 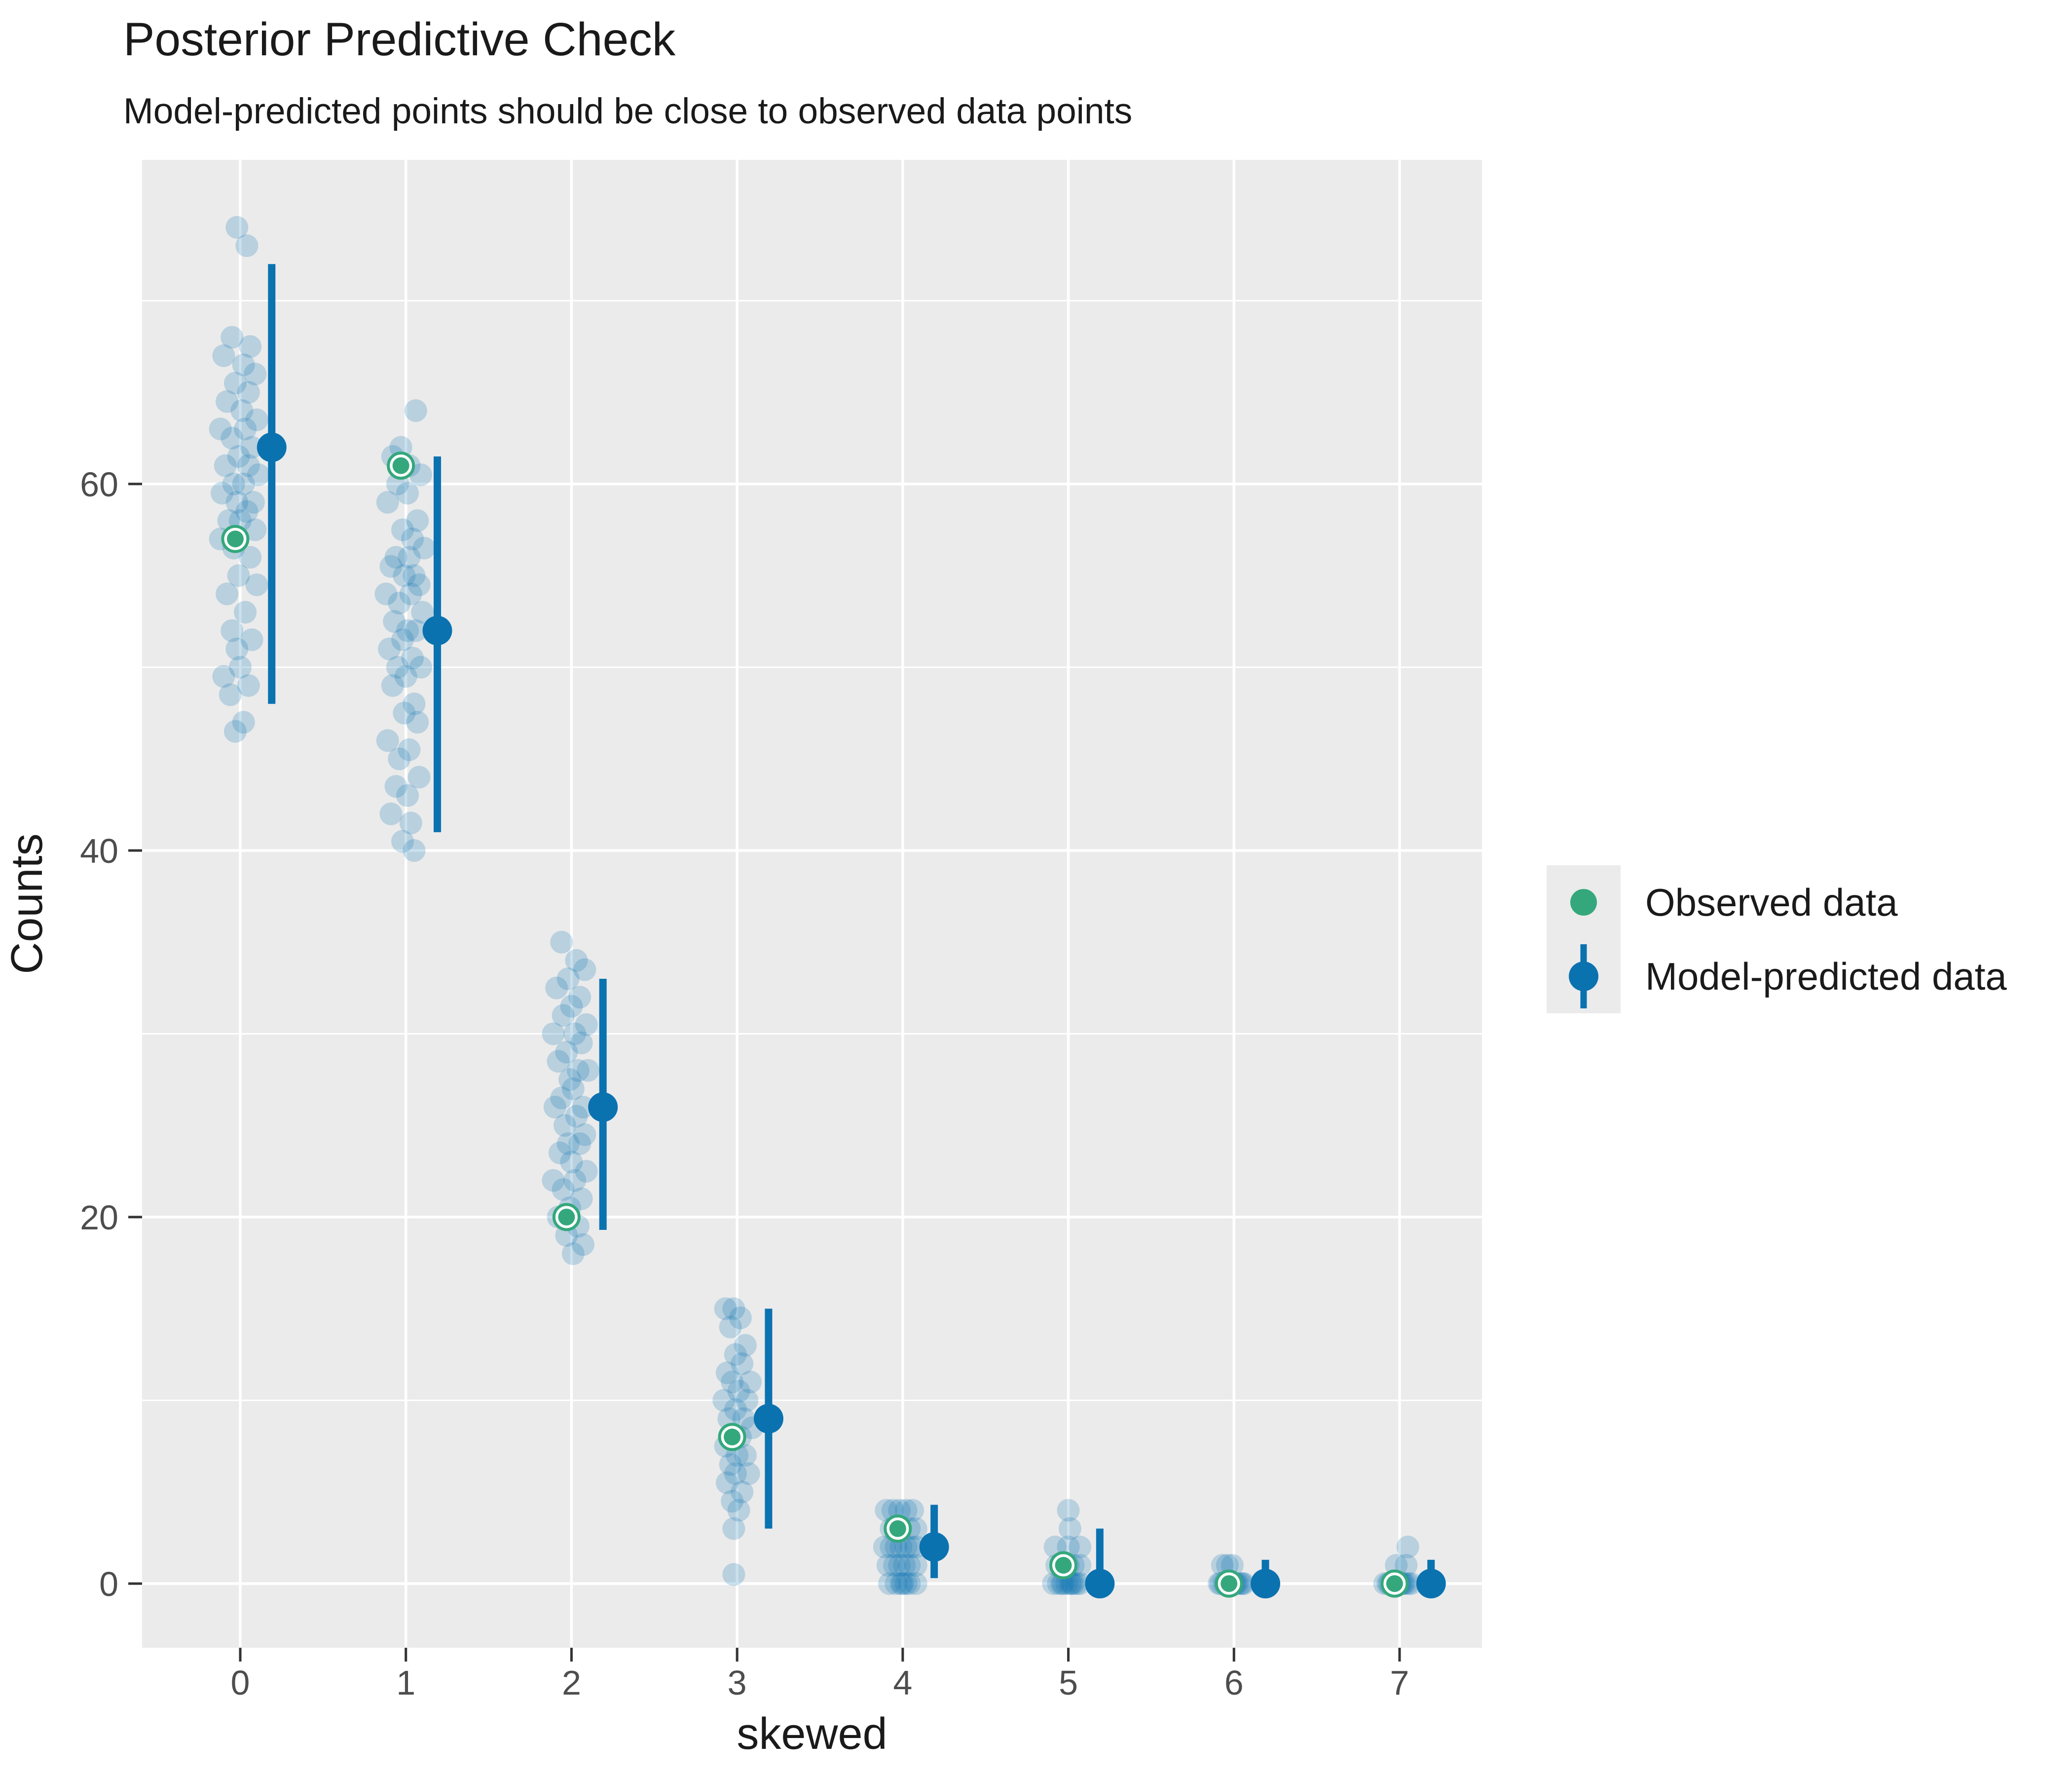 I want to click on x-axis-tick-label: 6, so click(x=1234, y=1683).